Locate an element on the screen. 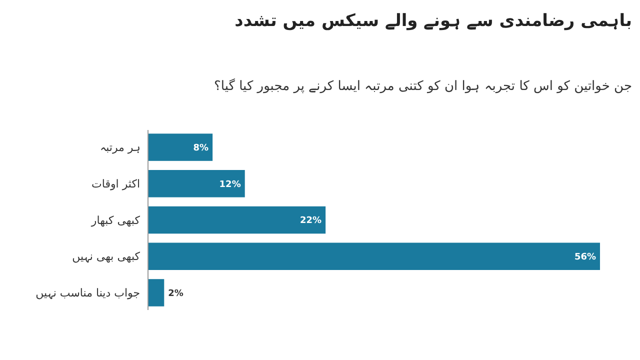  chart-subtitle: جن خواتین کو اس کا تجربہ ہوا ان کو کتنی مرتبہ ایسا کرنے پر مجبور کیا گیا؟ is located at coordinates (423, 86).